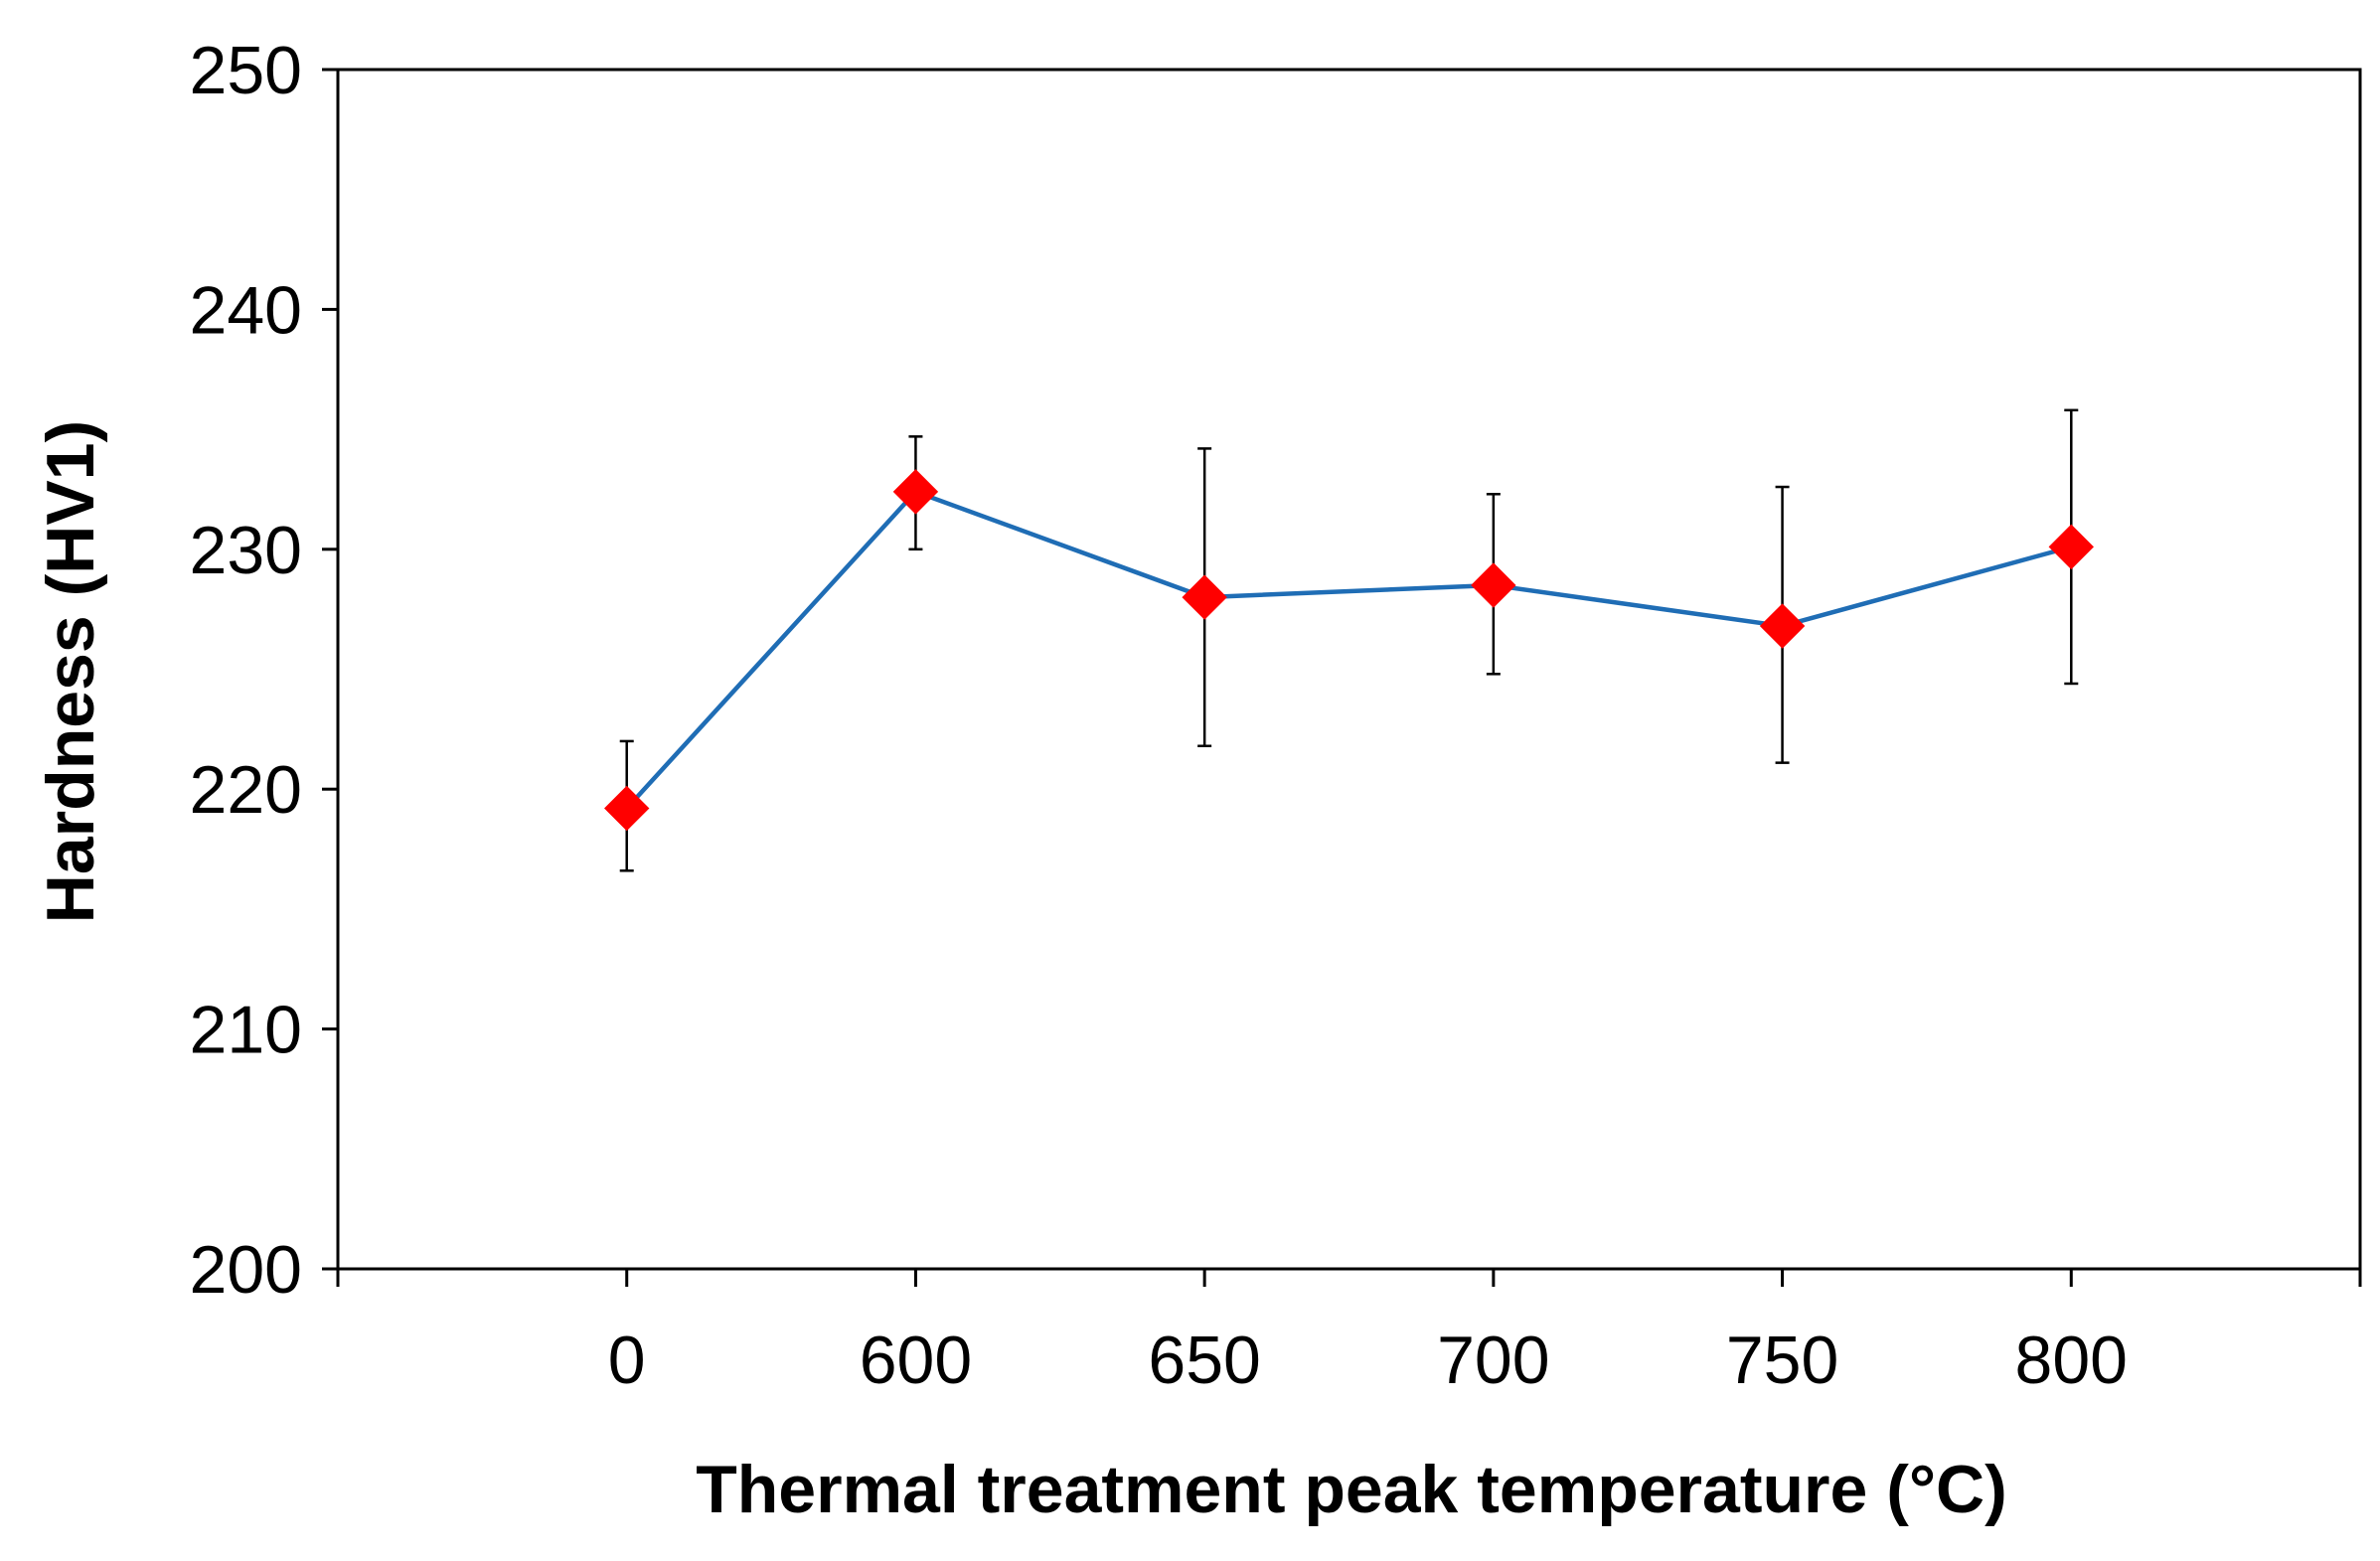  I want to click on x-axis-title: Thermal treatment peak temperature (°C), so click(1351, 1489).